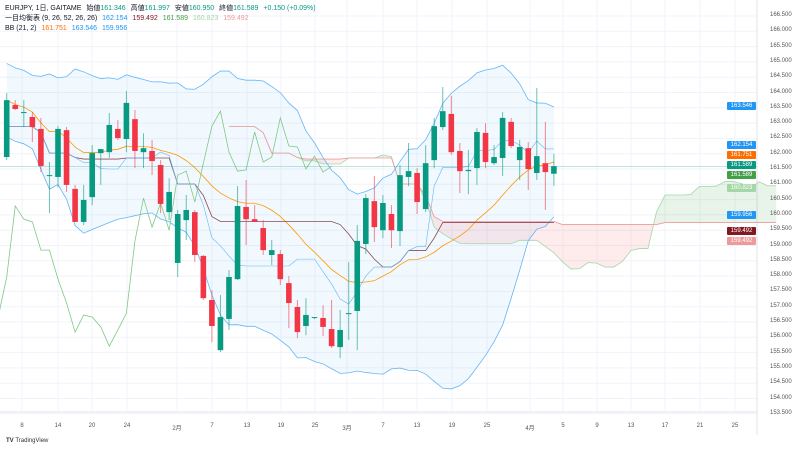 The width and height of the screenshot is (800, 450). What do you see at coordinates (781, 412) in the screenshot?
I see `price-tick-label: 153.500` at bounding box center [781, 412].